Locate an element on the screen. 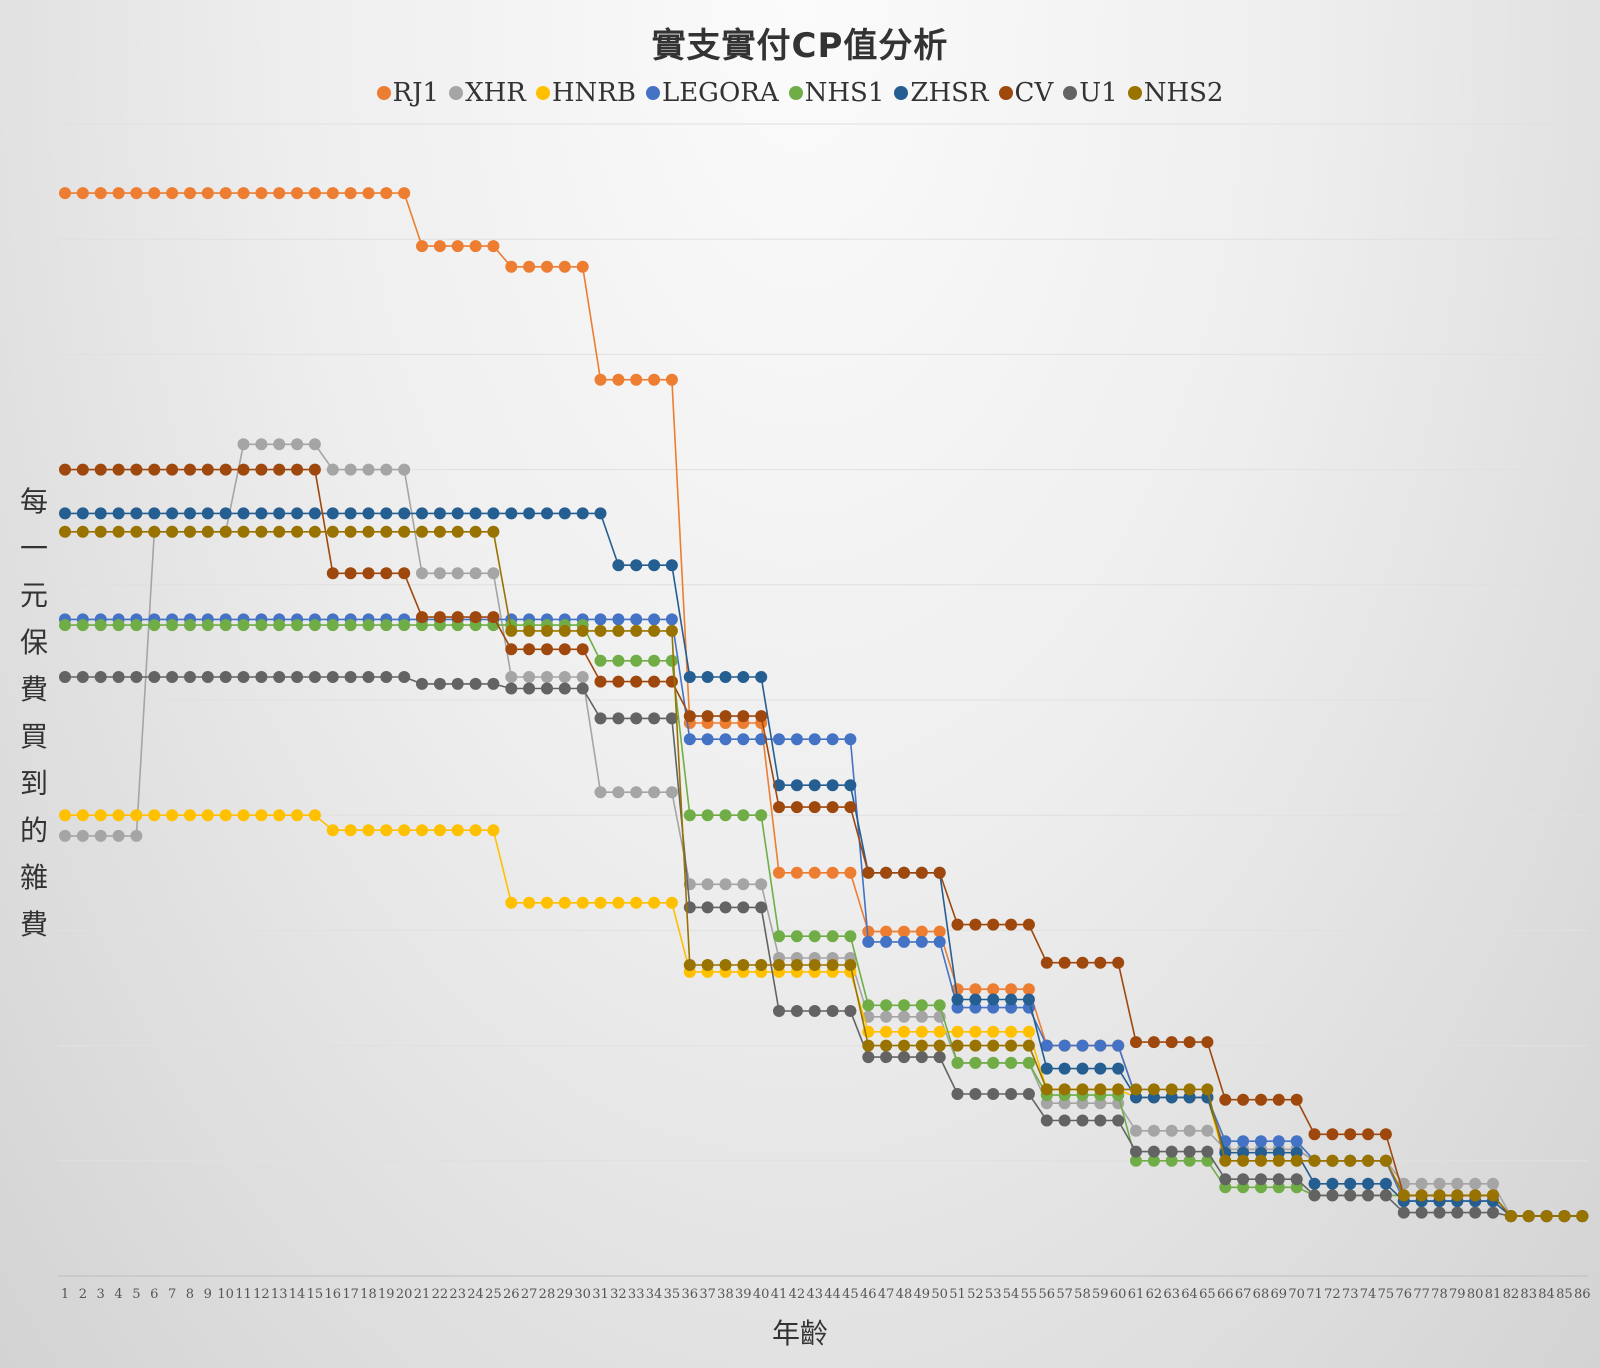  x-tick-label: 84 is located at coordinates (1546, 1294).